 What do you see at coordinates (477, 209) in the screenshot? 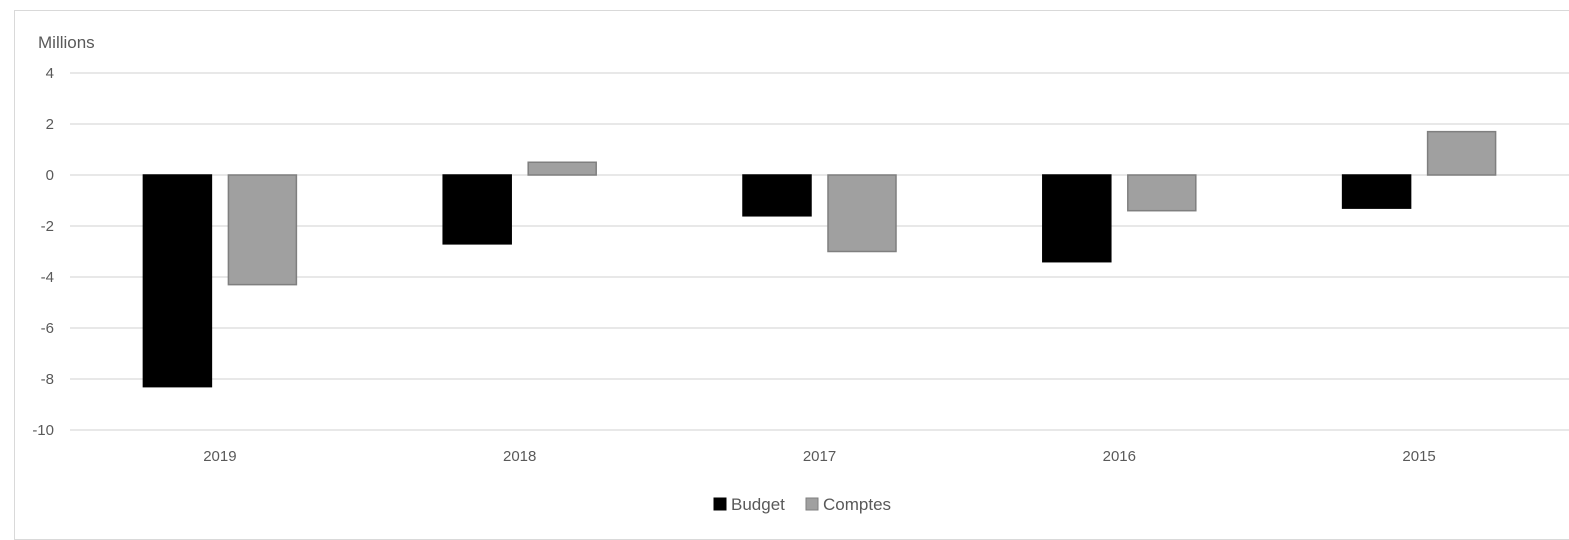
I see `bar-budget-2018` at bounding box center [477, 209].